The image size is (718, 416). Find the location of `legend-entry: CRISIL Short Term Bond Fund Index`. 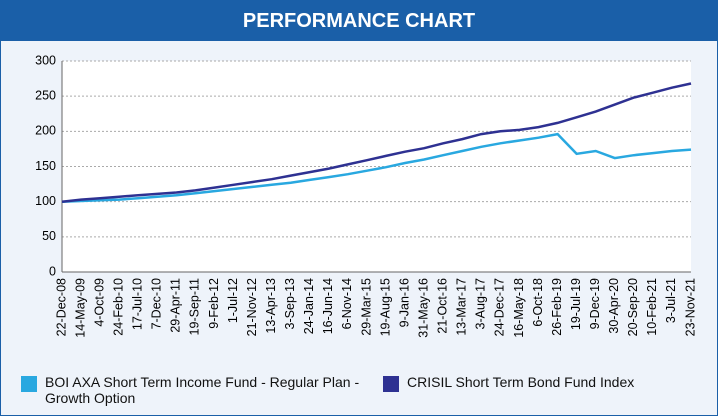

legend-entry: CRISIL Short Term Bond Fund Index is located at coordinates (550, 383).